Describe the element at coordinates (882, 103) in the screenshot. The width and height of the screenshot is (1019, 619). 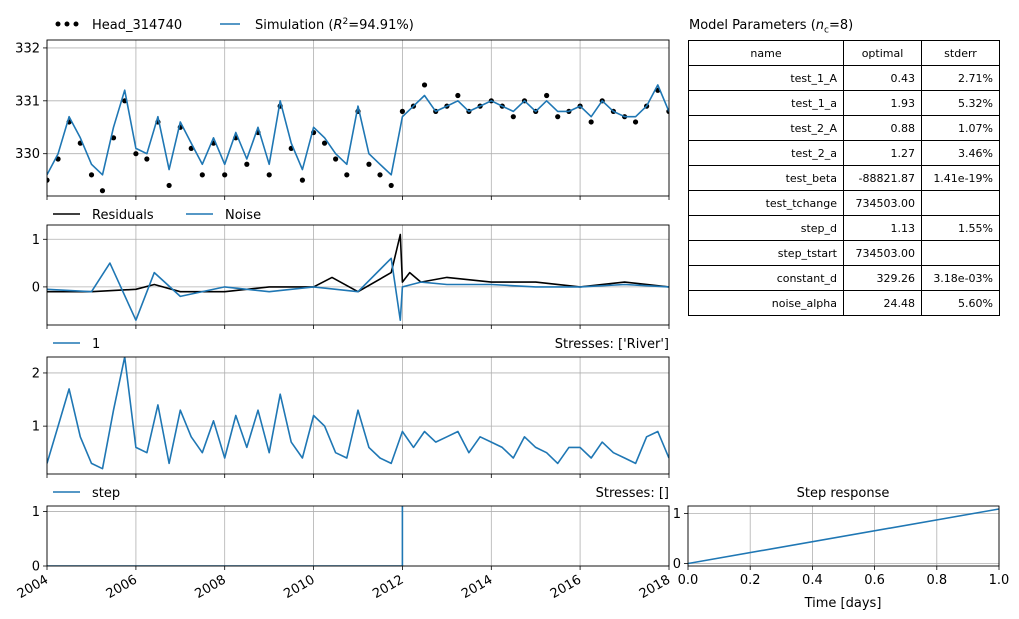
I see `parameters-cell-optimal: 1.93` at that location.